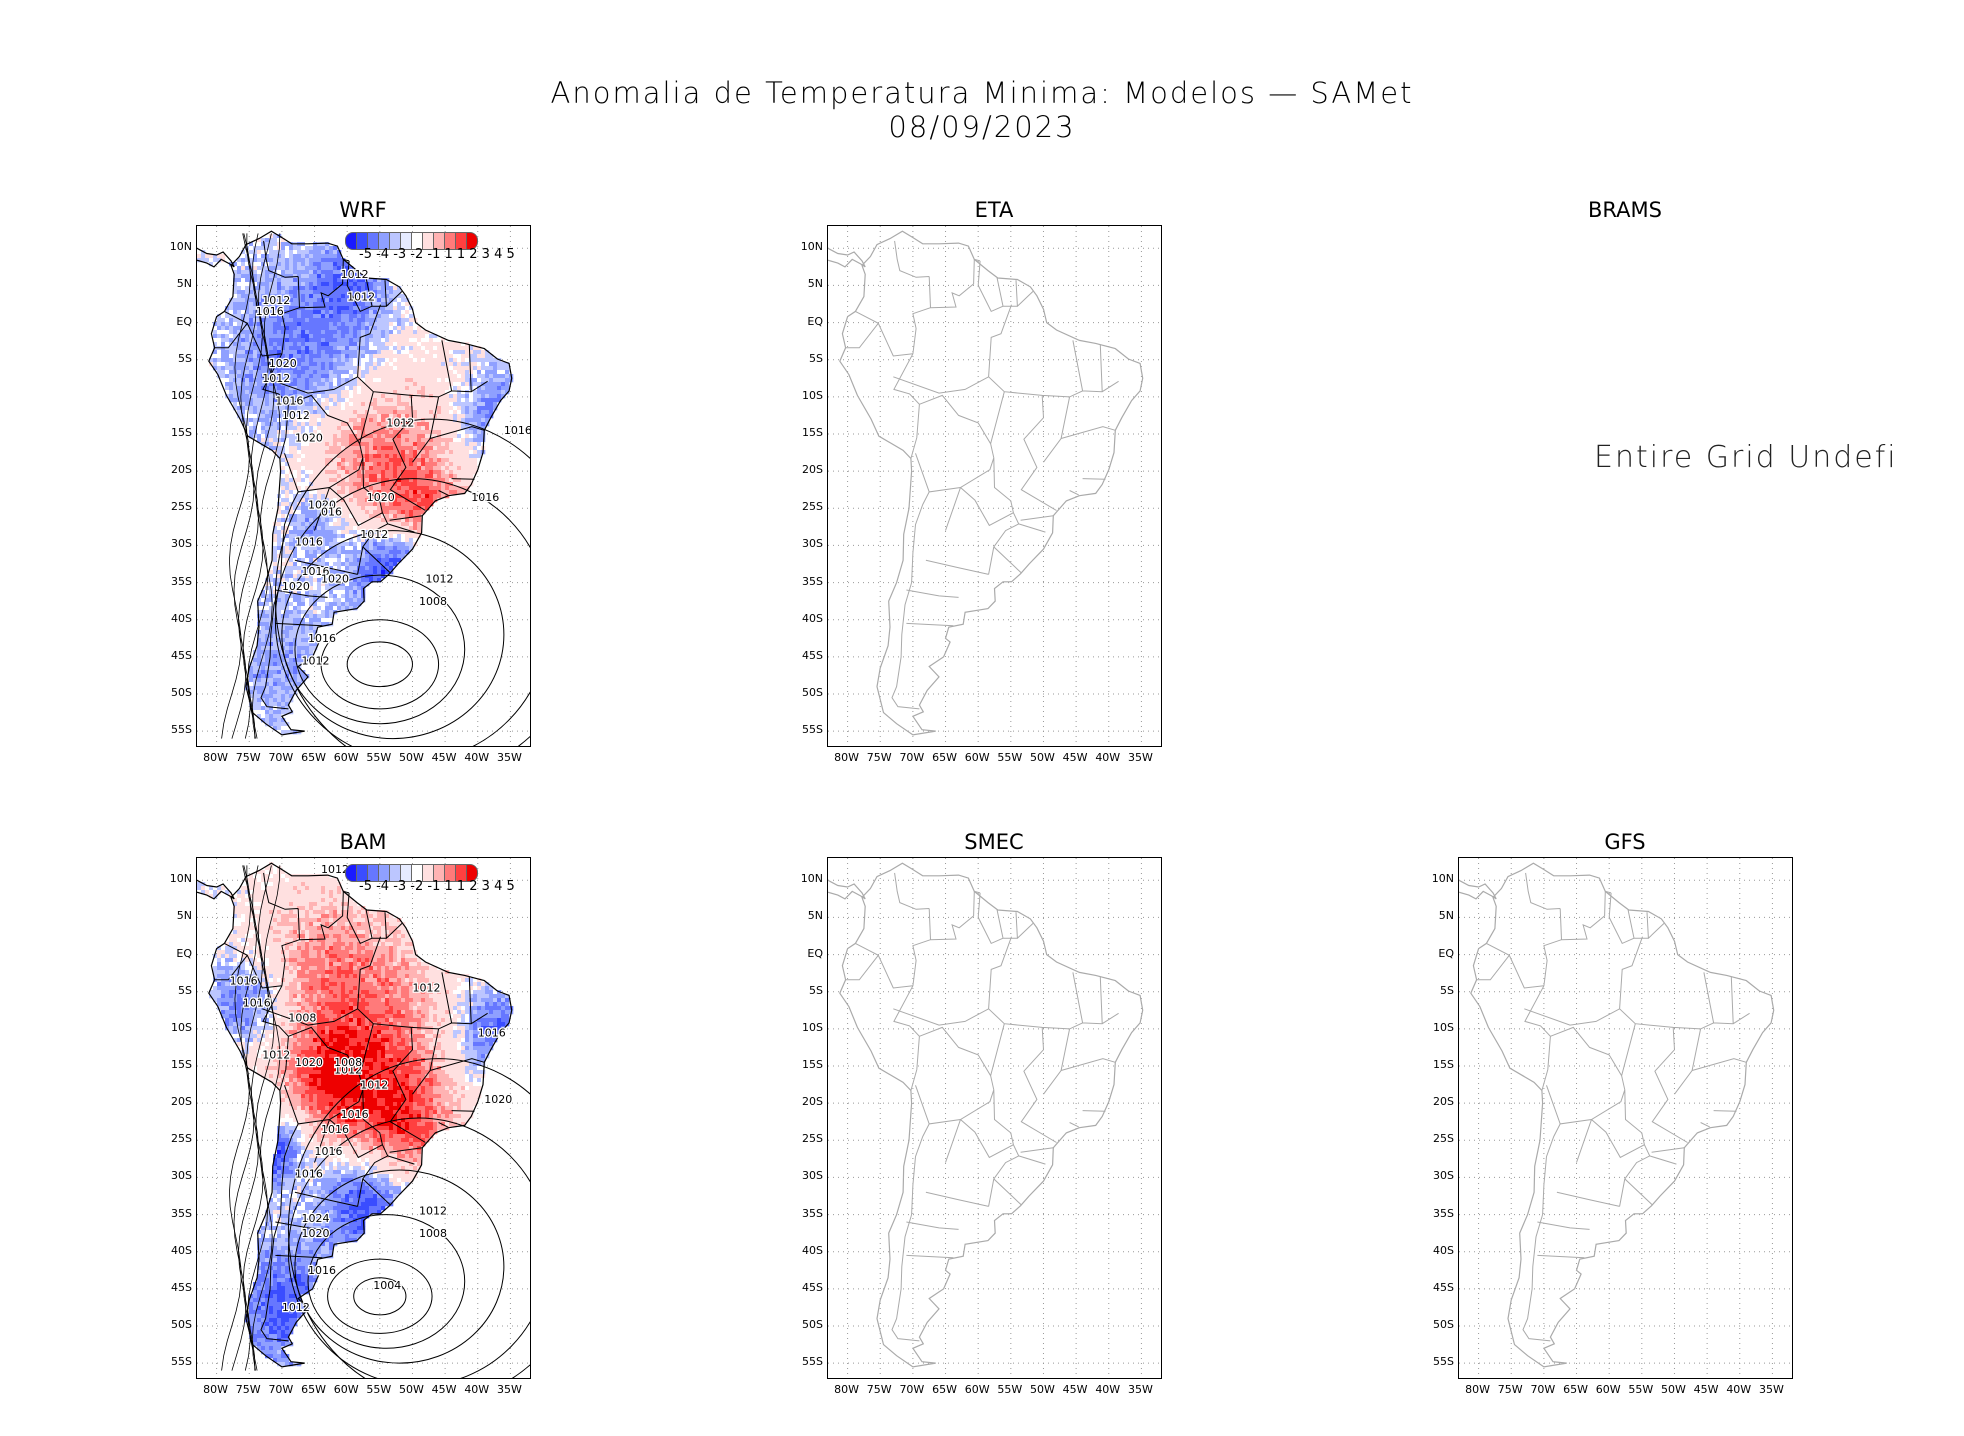  Describe the element at coordinates (812, 1250) in the screenshot. I see `lat-tick-label: 40S` at that location.